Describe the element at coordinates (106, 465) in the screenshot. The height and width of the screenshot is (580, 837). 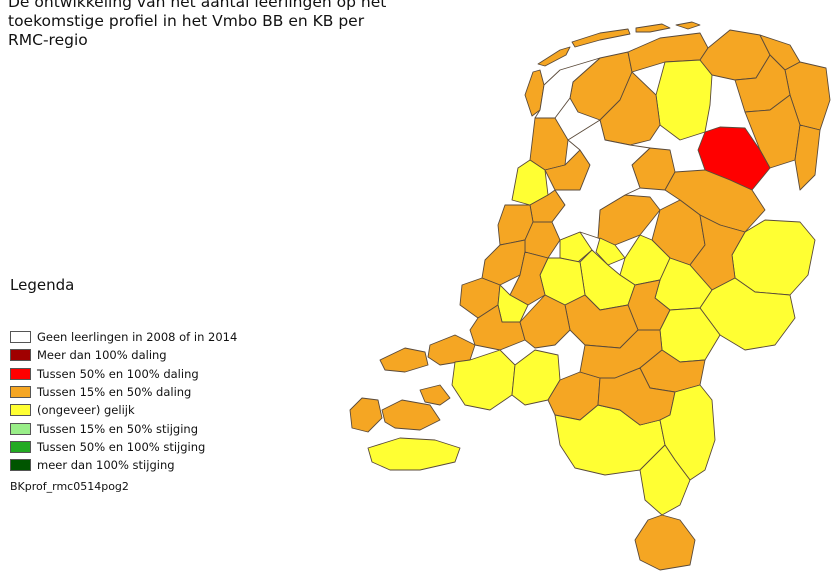
I see `legend-label: meer dan 100% stijging` at that location.